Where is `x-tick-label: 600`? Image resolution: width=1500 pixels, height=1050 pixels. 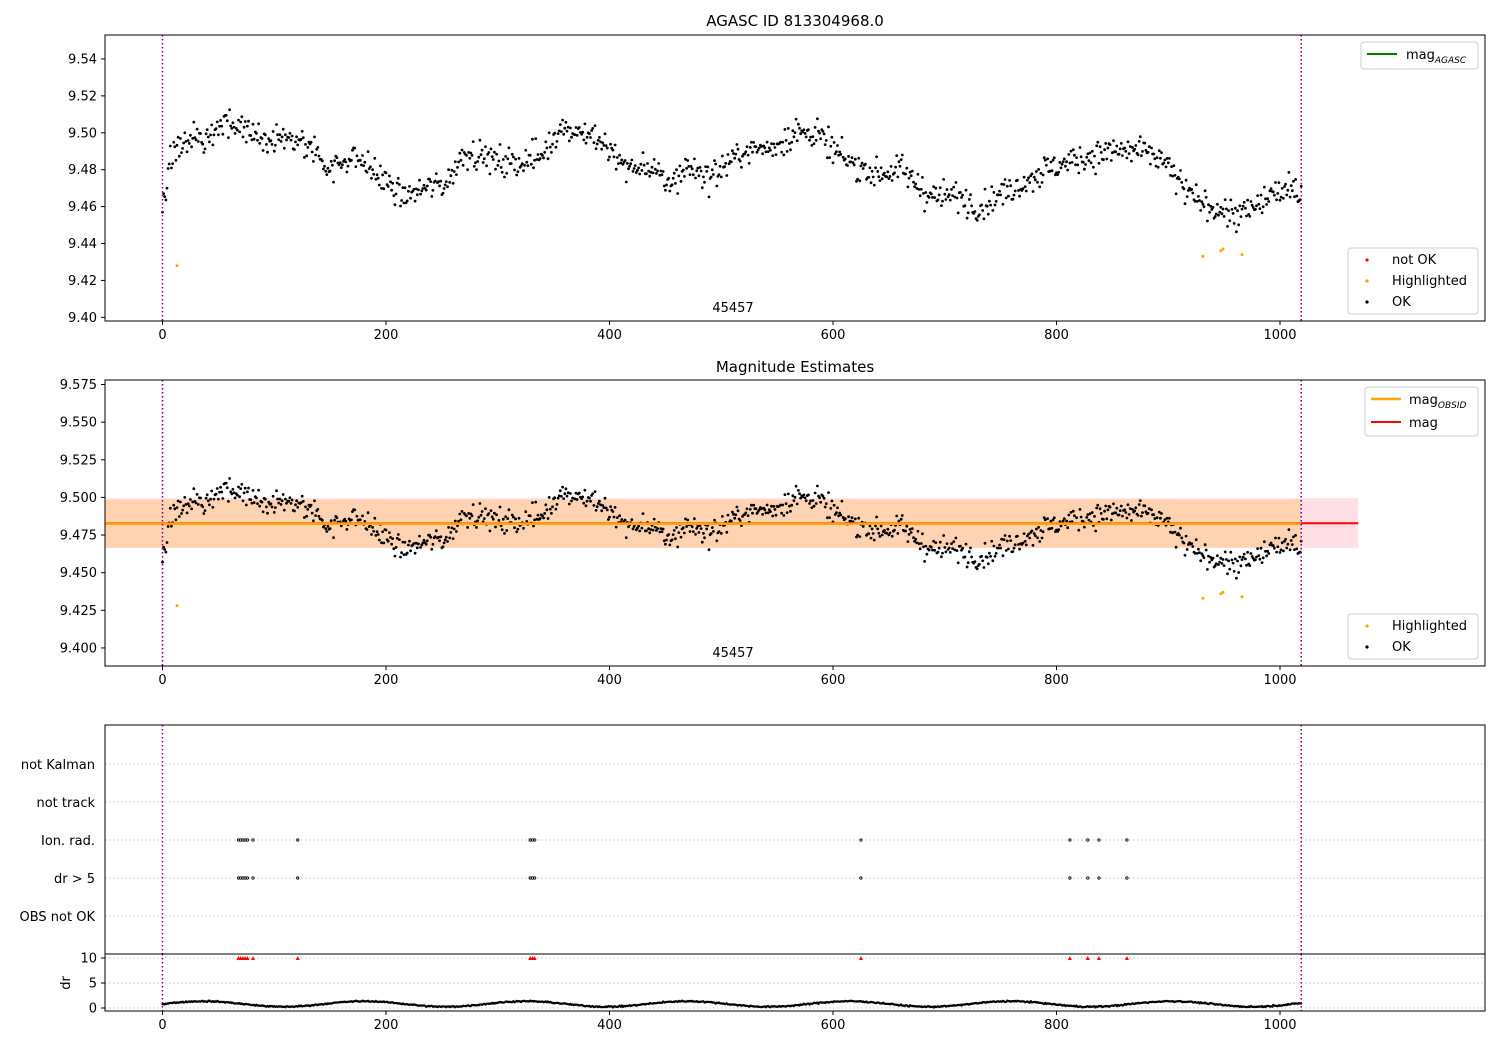 x-tick-label: 600 is located at coordinates (833, 1025).